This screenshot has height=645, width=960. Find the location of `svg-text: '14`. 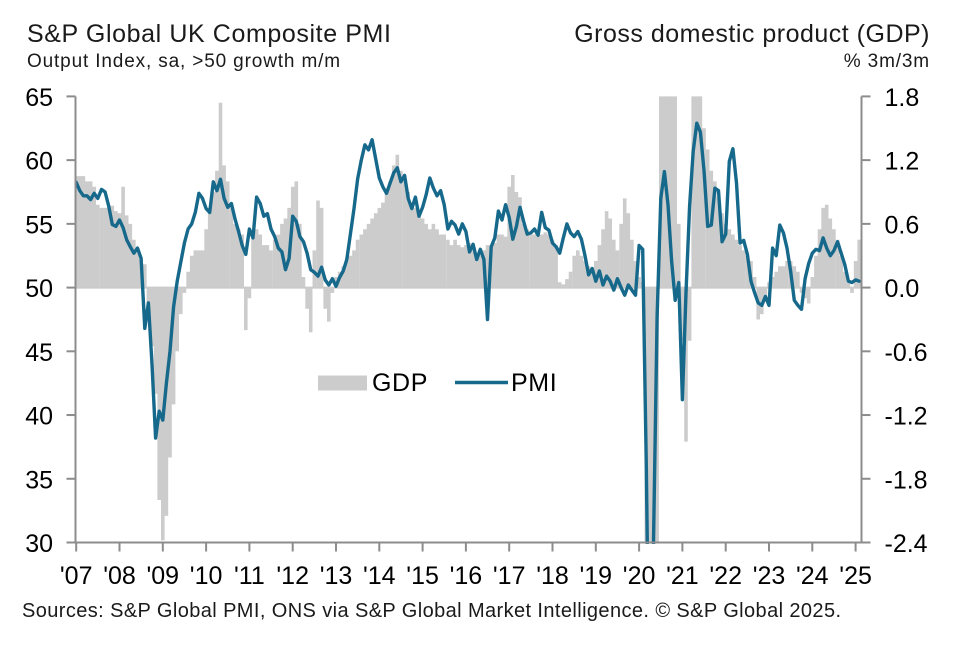

svg-text: '14 is located at coordinates (379, 576).